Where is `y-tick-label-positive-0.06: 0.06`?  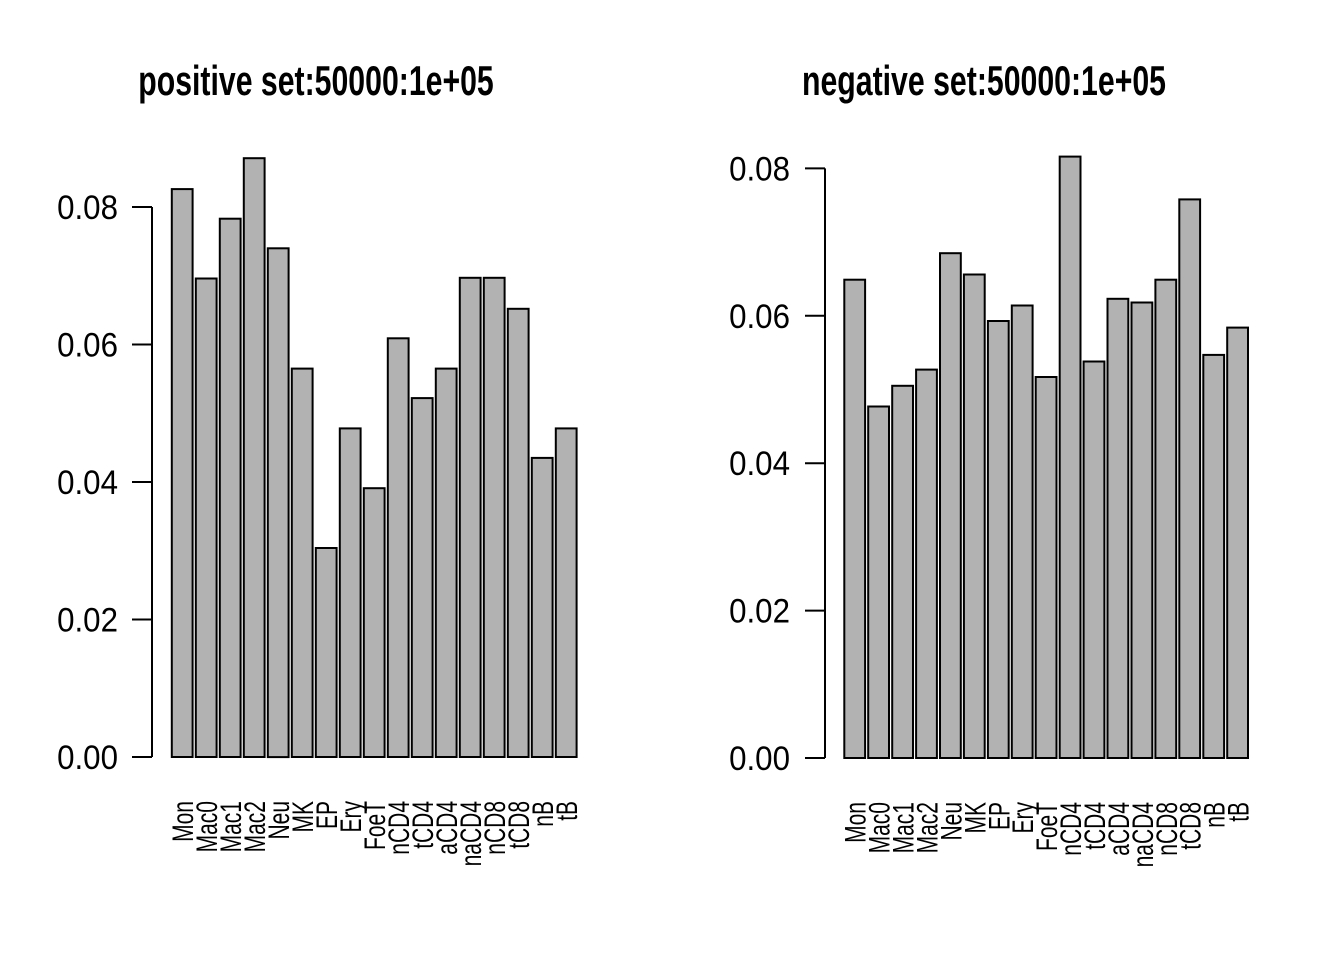 y-tick-label-positive-0.06: 0.06 is located at coordinates (87, 346).